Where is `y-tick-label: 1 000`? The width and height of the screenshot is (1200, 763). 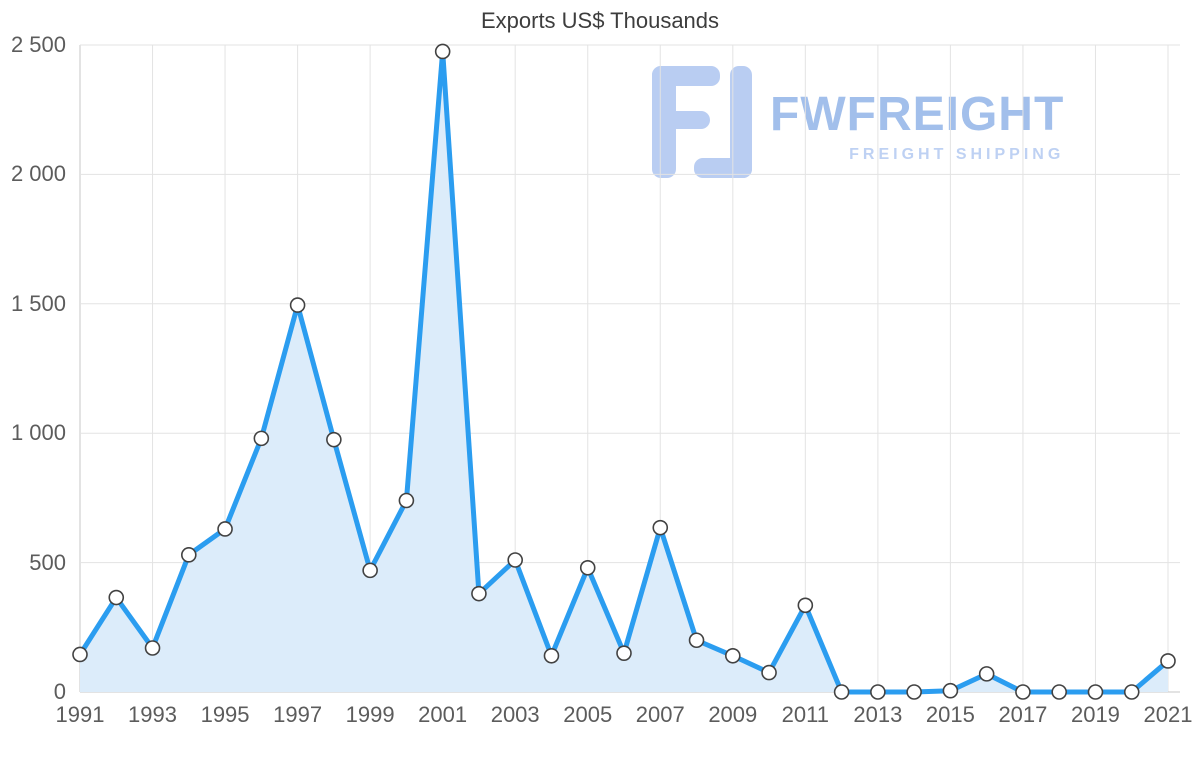
y-tick-label: 1 000 is located at coordinates (38, 433).